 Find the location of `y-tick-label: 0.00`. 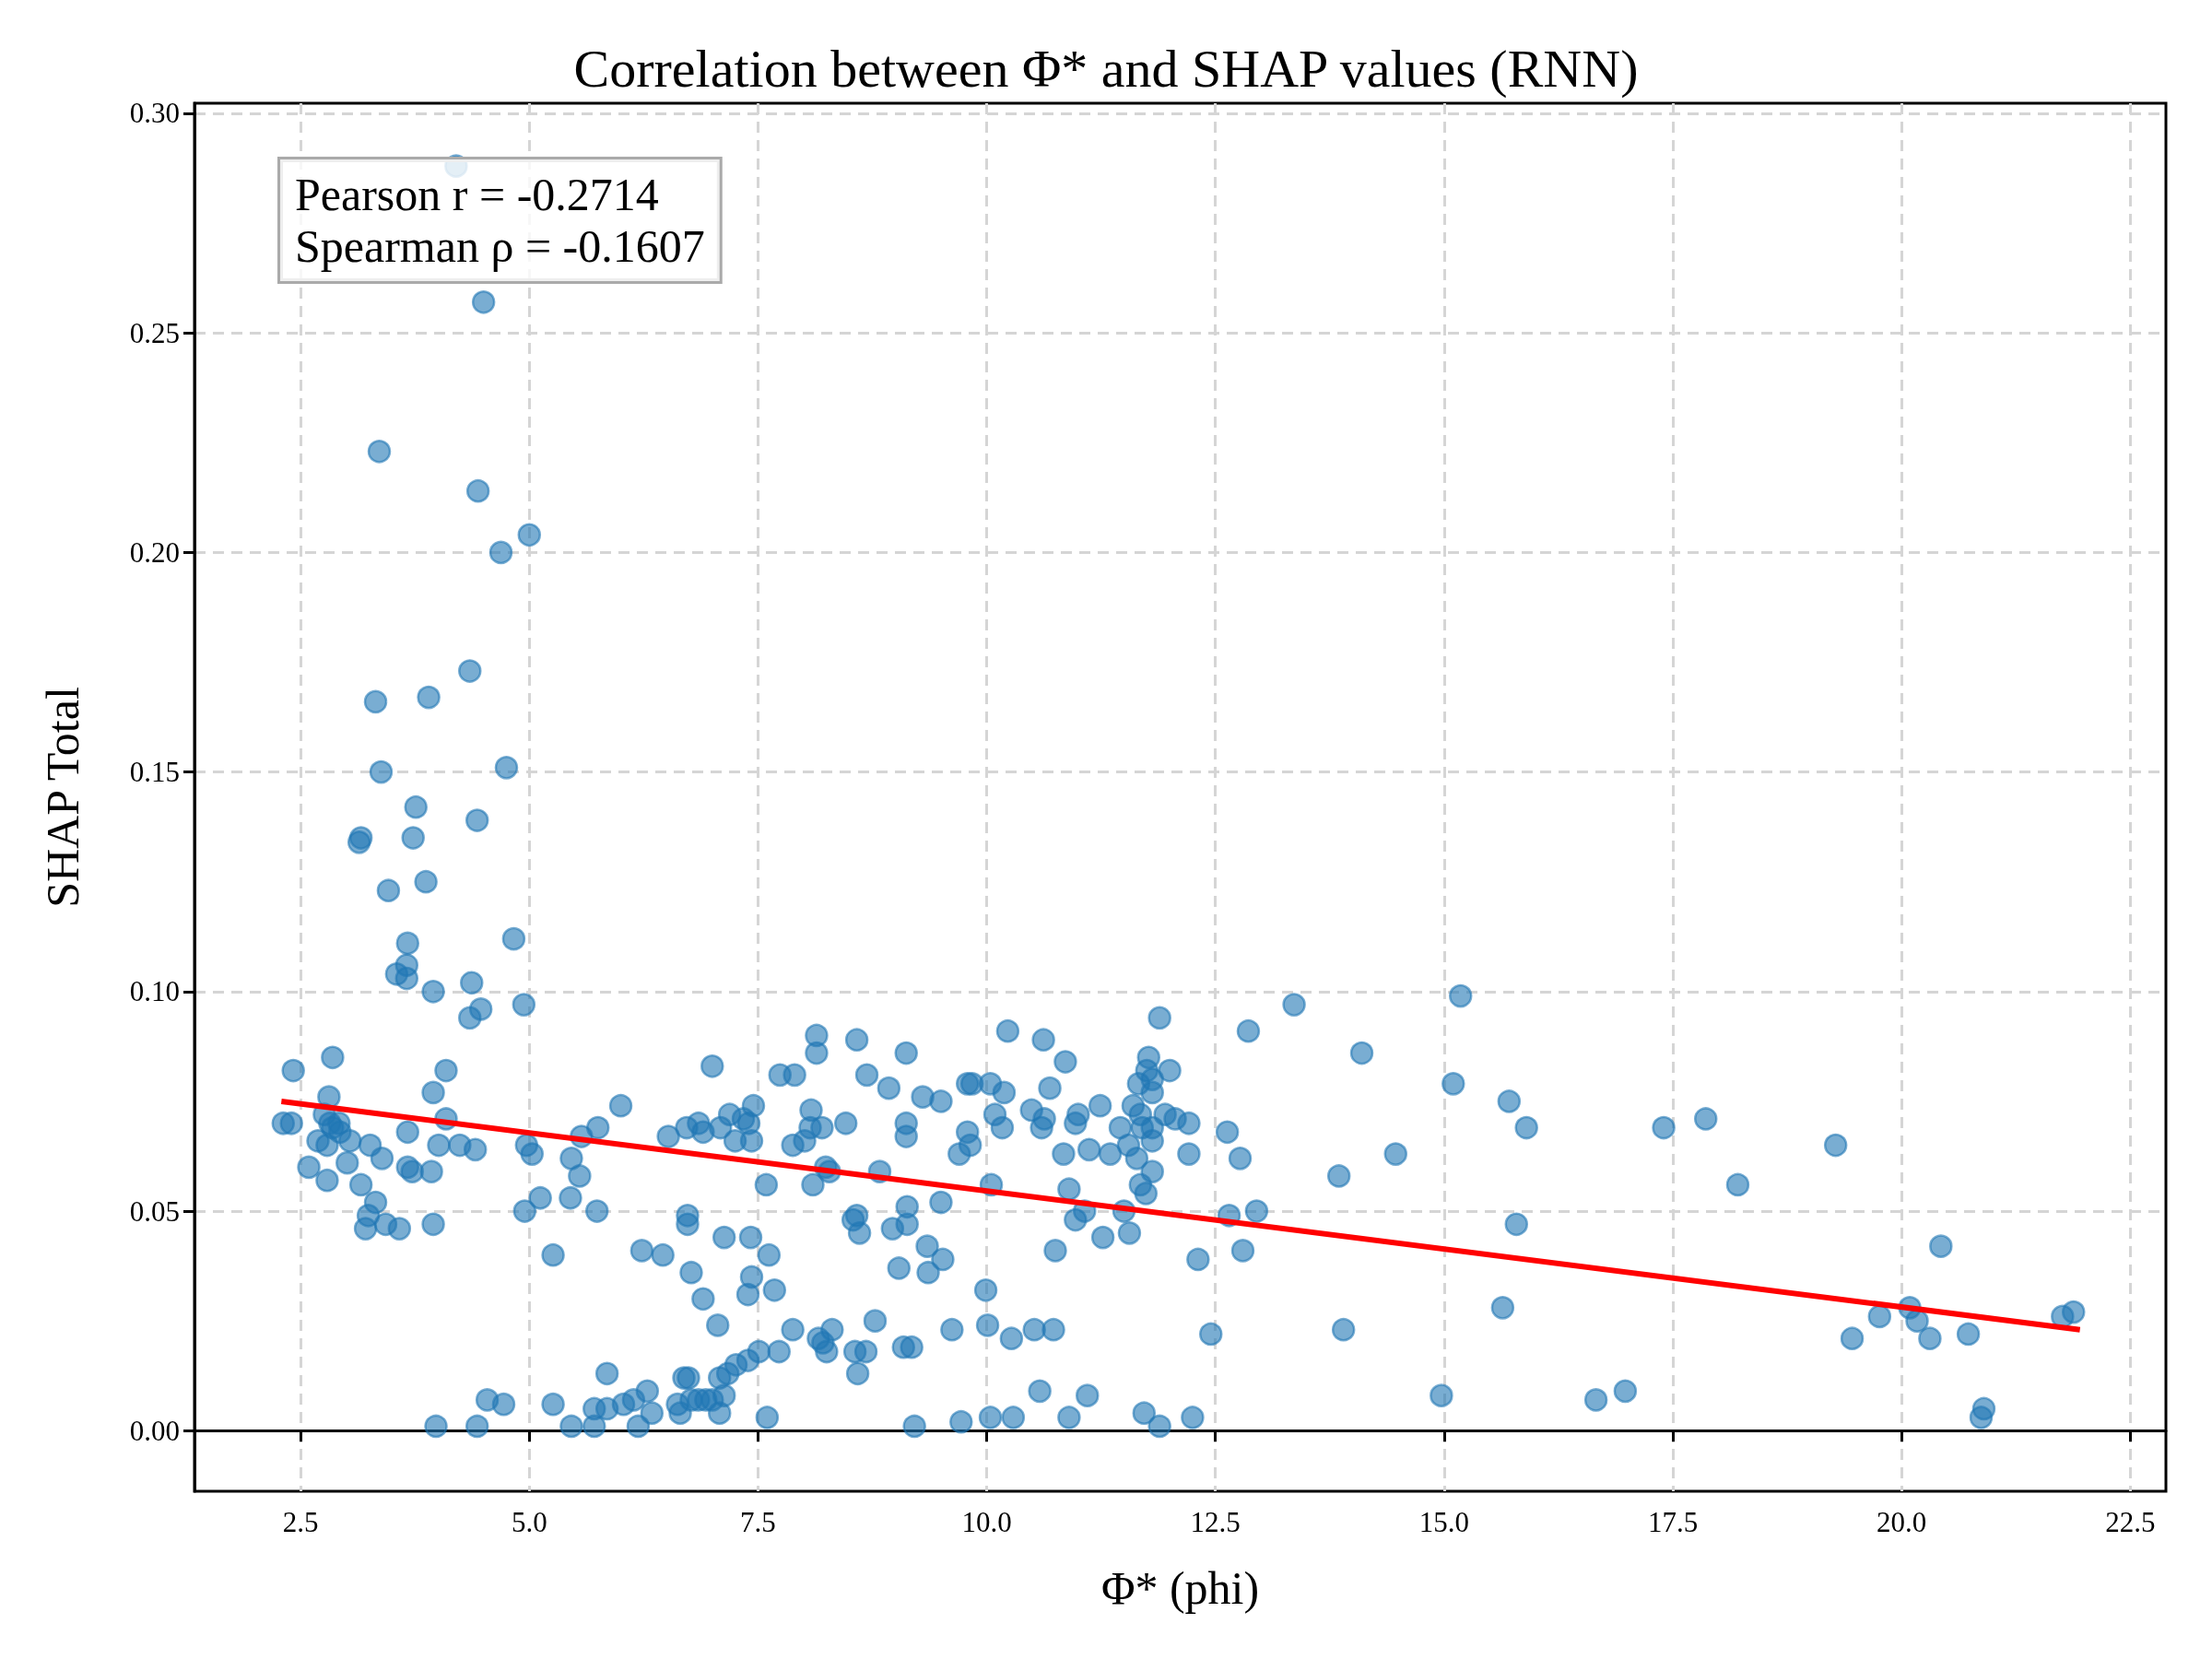

y-tick-label: 0.00 is located at coordinates (154, 1430).